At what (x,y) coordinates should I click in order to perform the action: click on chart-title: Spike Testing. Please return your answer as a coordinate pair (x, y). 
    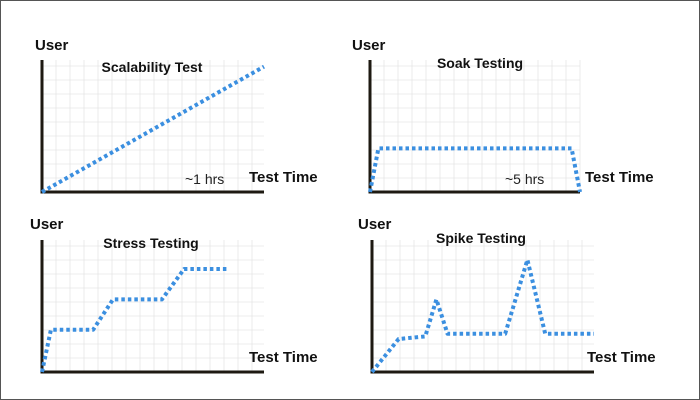
    Looking at the image, I should click on (481, 238).